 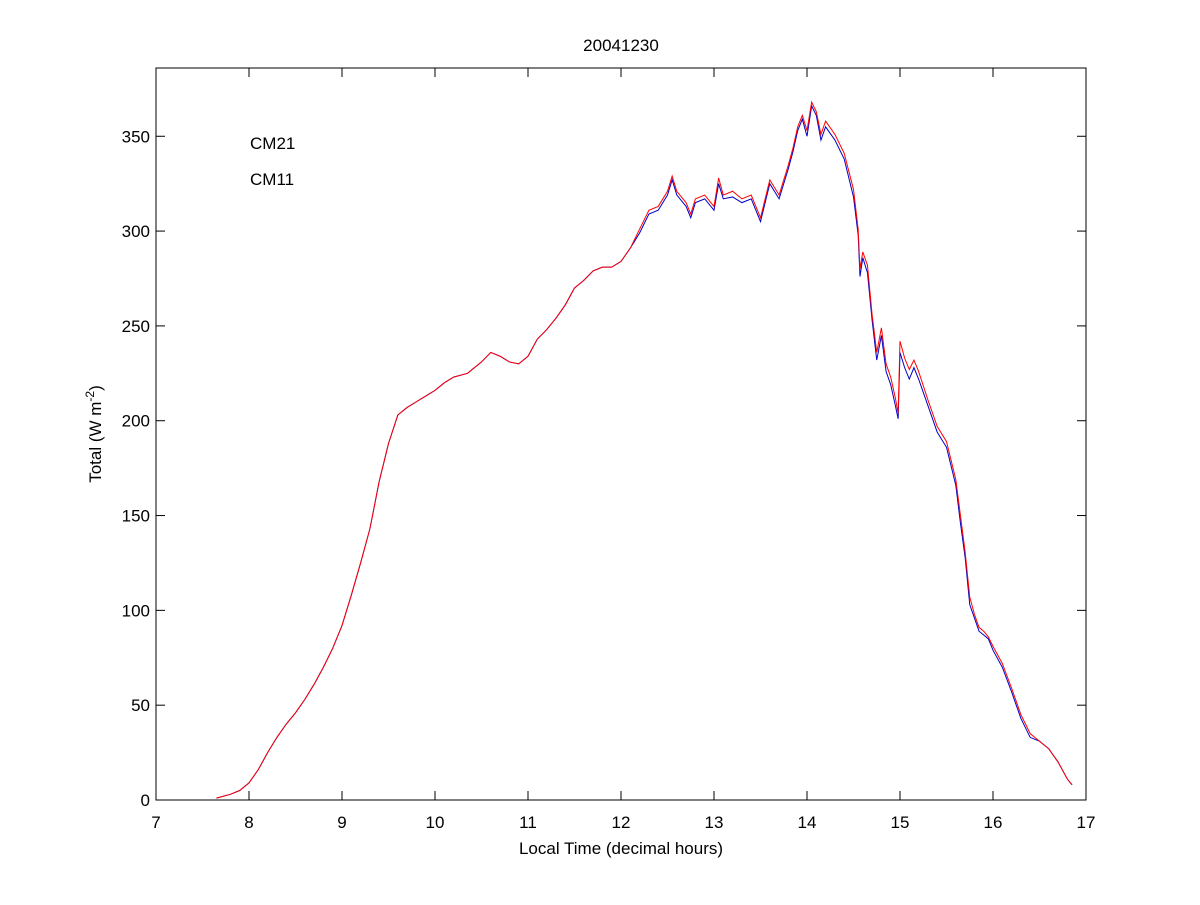 I want to click on y-axis-label-superscript: -2, so click(x=90, y=396).